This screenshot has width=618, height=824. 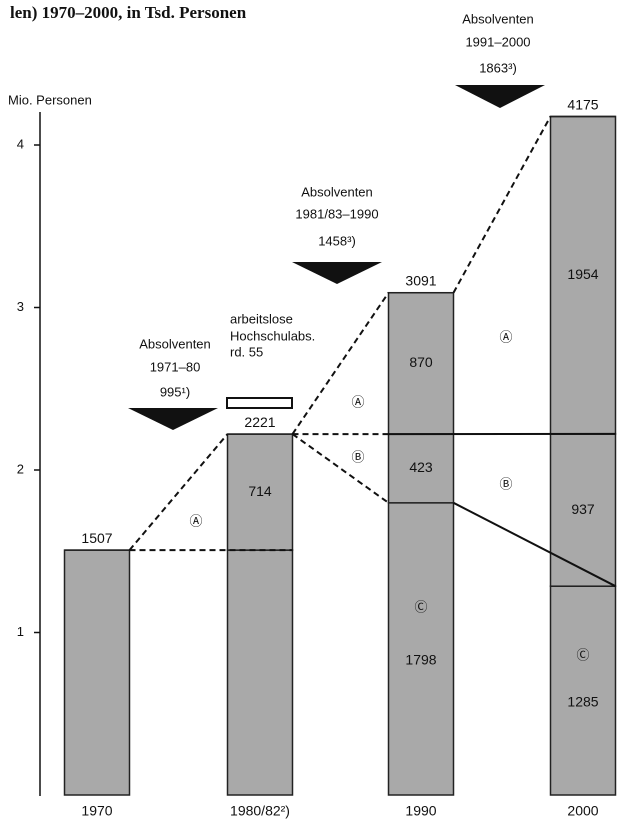 What do you see at coordinates (260, 811) in the screenshot?
I see `x-tick-label: 1980/82²)` at bounding box center [260, 811].